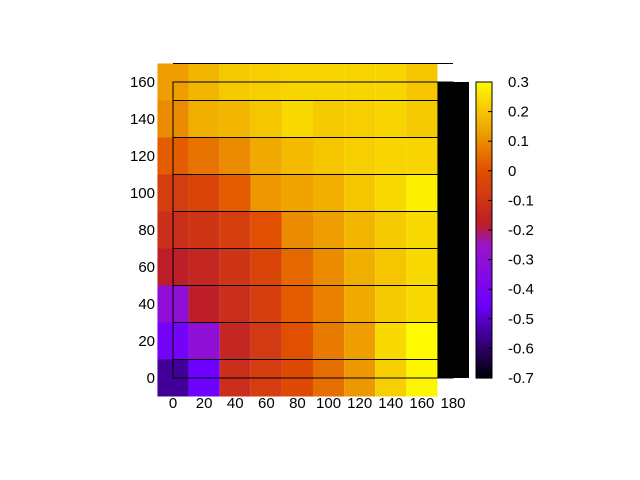  What do you see at coordinates (146, 230) in the screenshot?
I see `y-tick-label: 80` at bounding box center [146, 230].